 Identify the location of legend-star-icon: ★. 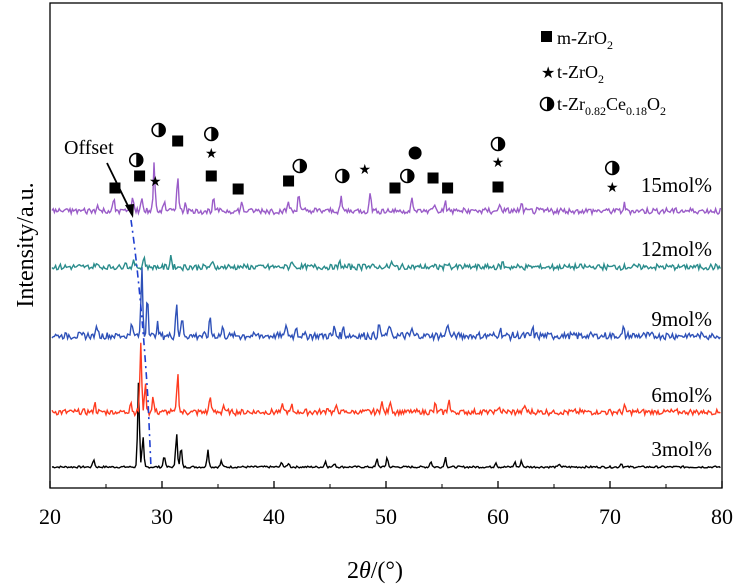
(548, 73).